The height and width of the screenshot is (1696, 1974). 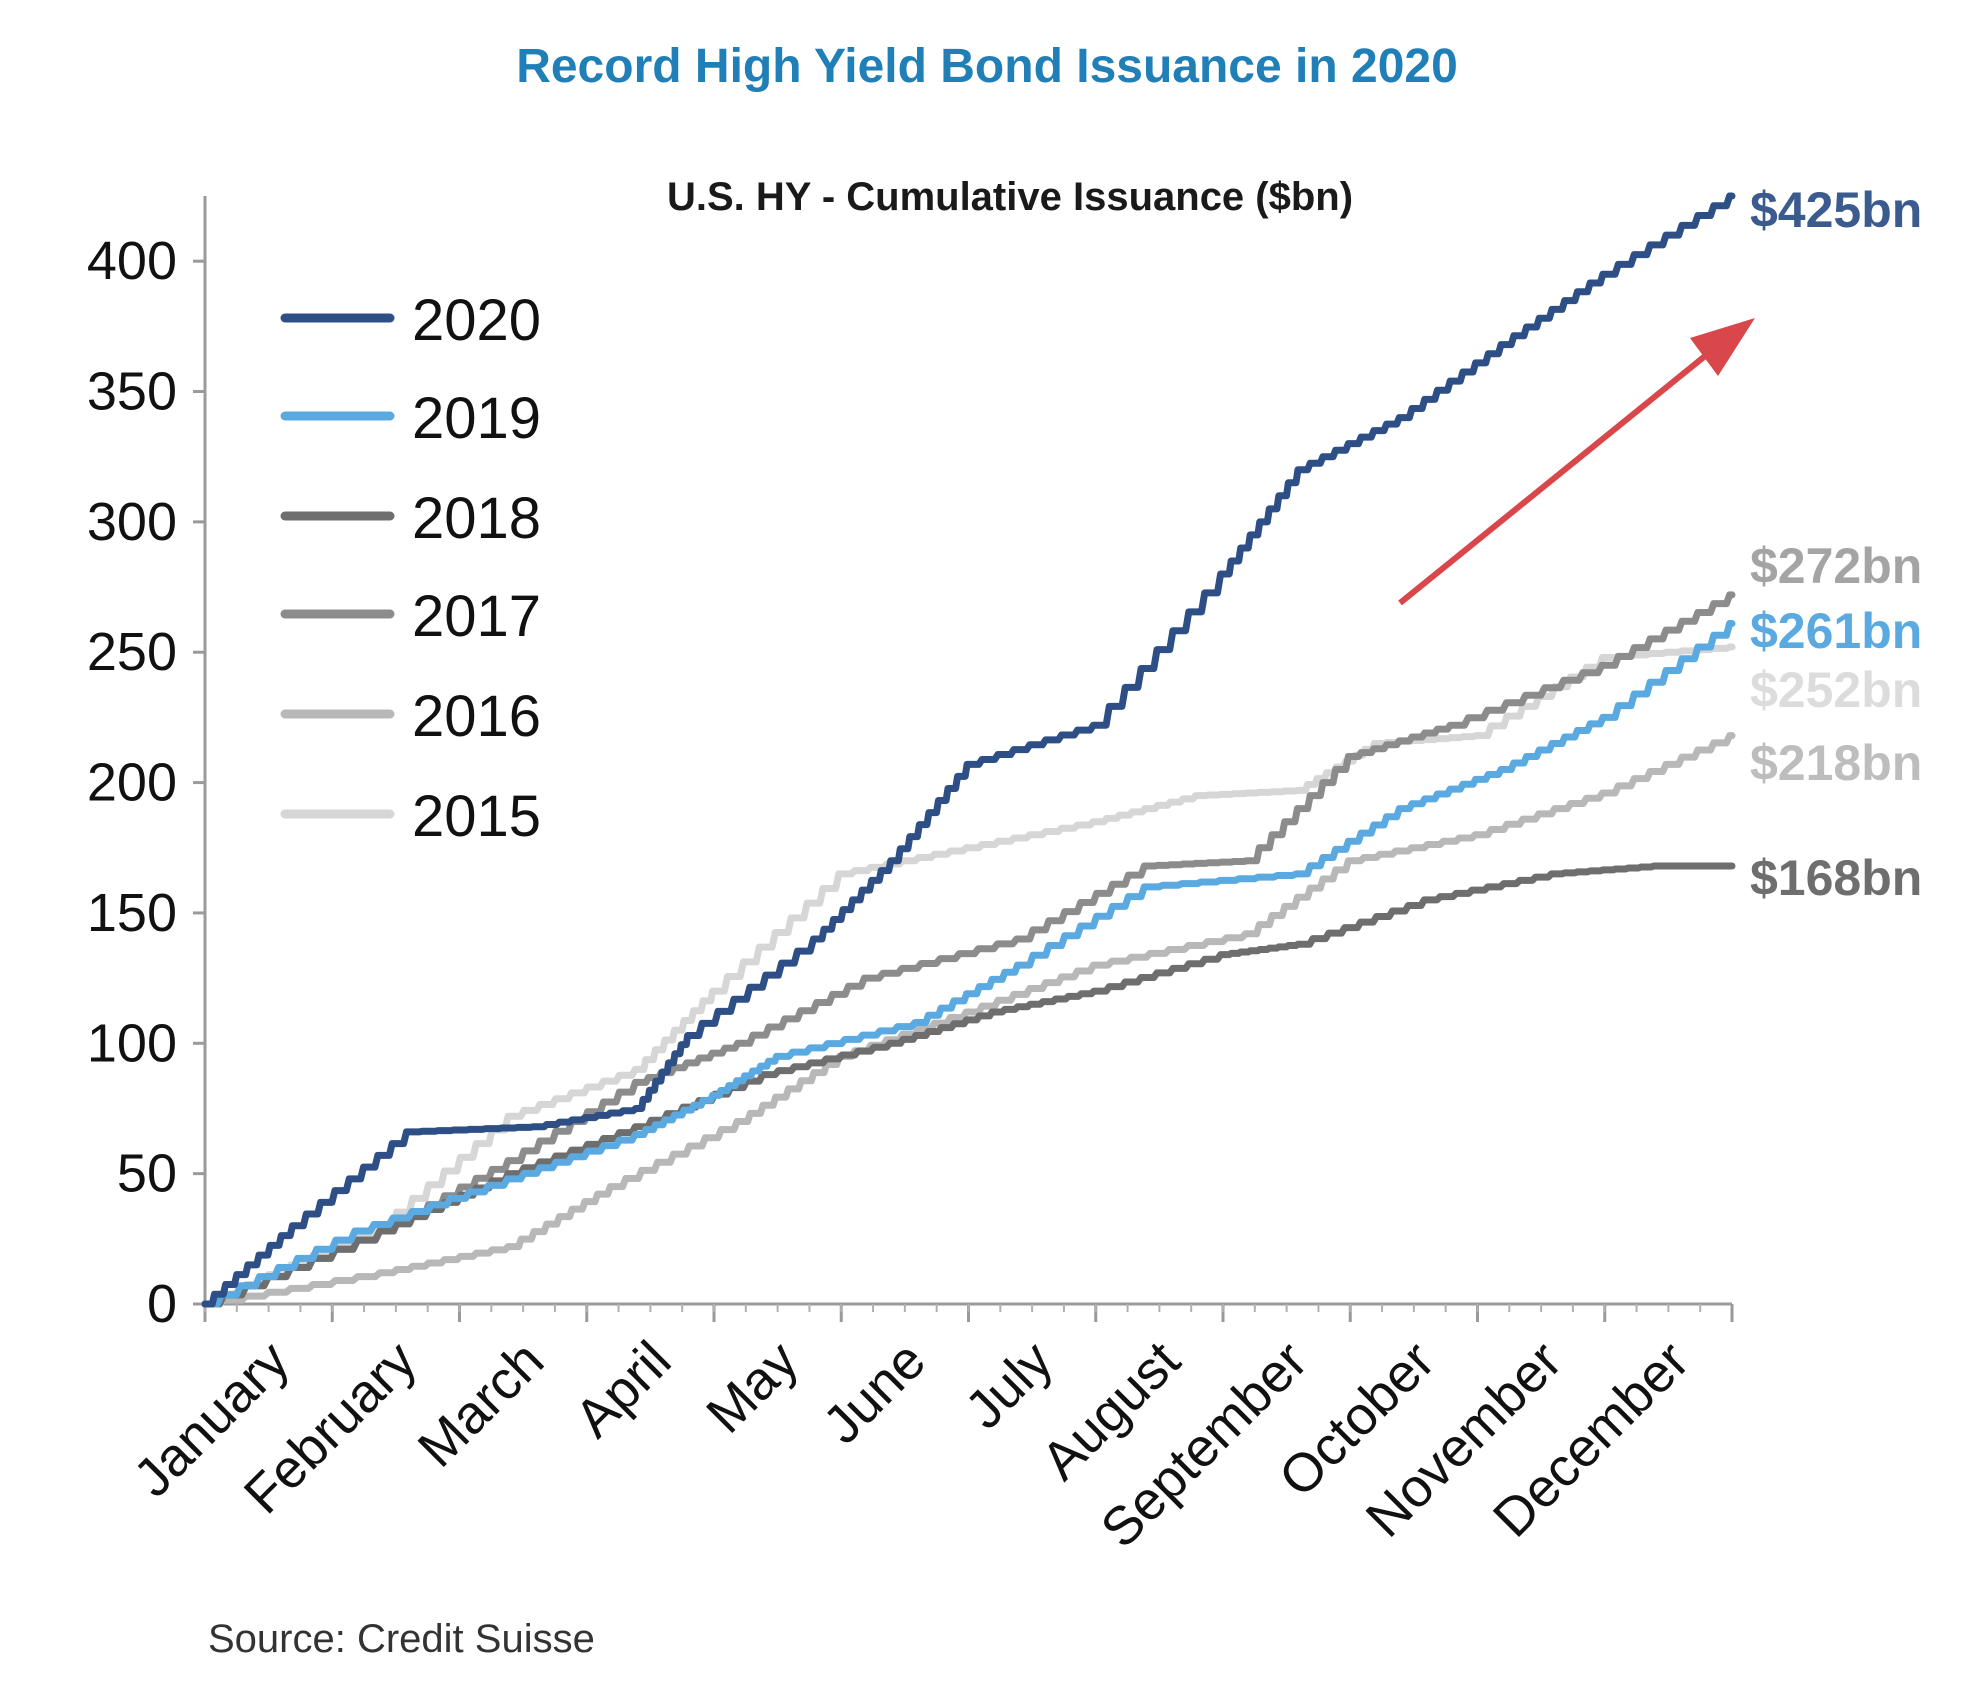 I want to click on x-tick-label: May, so click(x=752, y=1387).